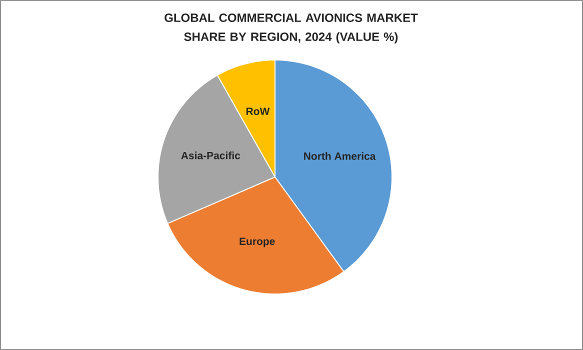  Describe the element at coordinates (210, 156) in the screenshot. I see `slice-label: Asia-Pacific` at that location.